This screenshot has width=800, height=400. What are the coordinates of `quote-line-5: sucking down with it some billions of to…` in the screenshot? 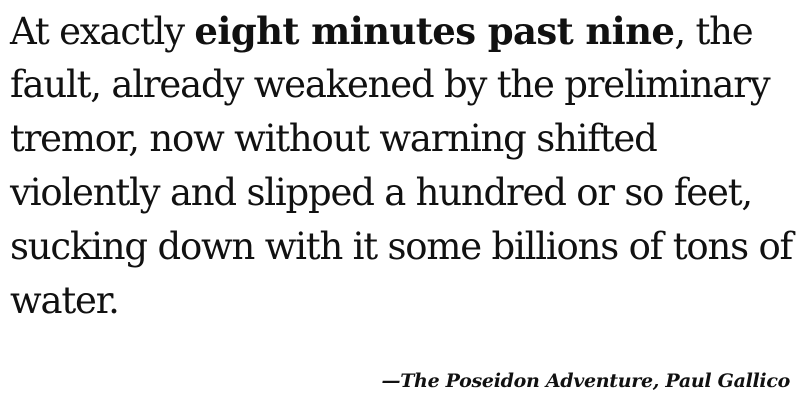 It's located at (401, 246).